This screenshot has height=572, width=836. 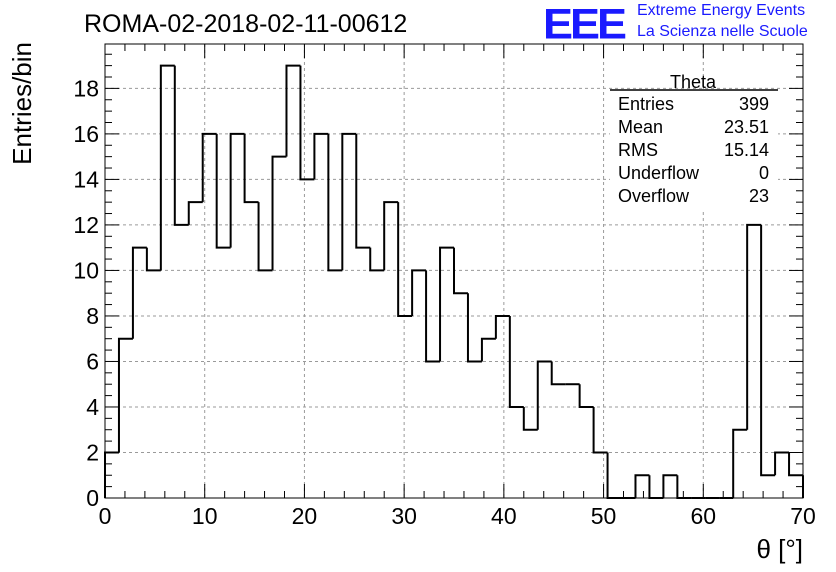 What do you see at coordinates (646, 104) in the screenshot?
I see `stats-row-label: Entries` at bounding box center [646, 104].